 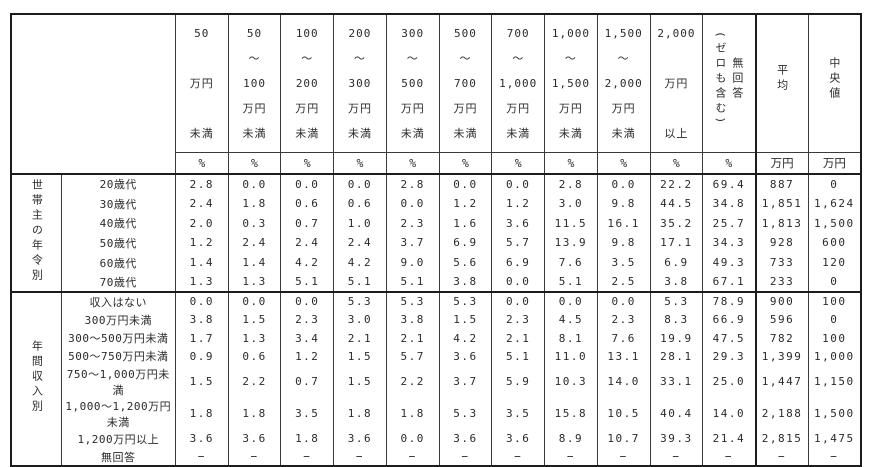 What do you see at coordinates (307, 223) in the screenshot?
I see `value-cell: 0.7` at bounding box center [307, 223].